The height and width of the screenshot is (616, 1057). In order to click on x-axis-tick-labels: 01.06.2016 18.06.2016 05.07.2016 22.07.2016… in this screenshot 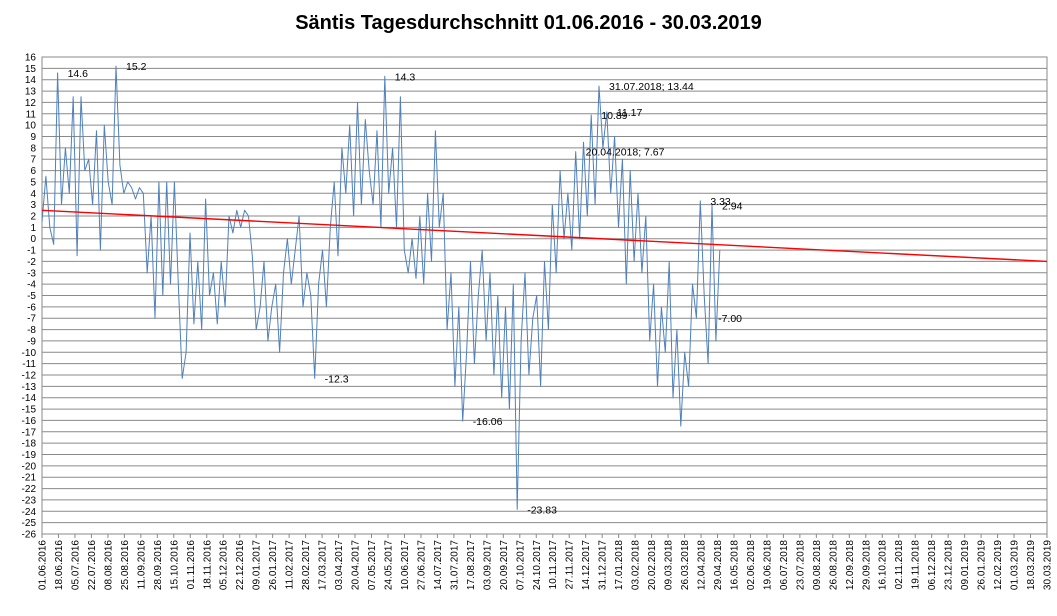, I will do `click(546, 565)`.